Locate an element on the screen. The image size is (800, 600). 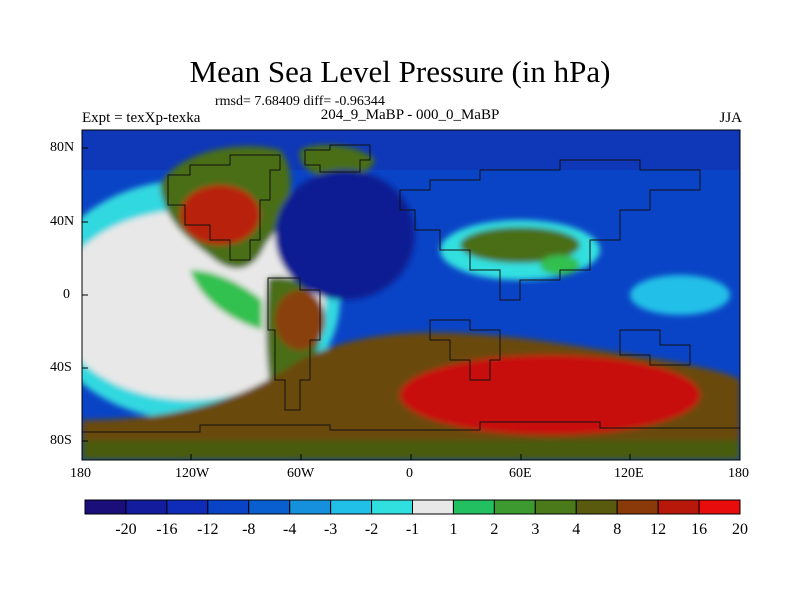
colorbar-label: 12 is located at coordinates (658, 529).